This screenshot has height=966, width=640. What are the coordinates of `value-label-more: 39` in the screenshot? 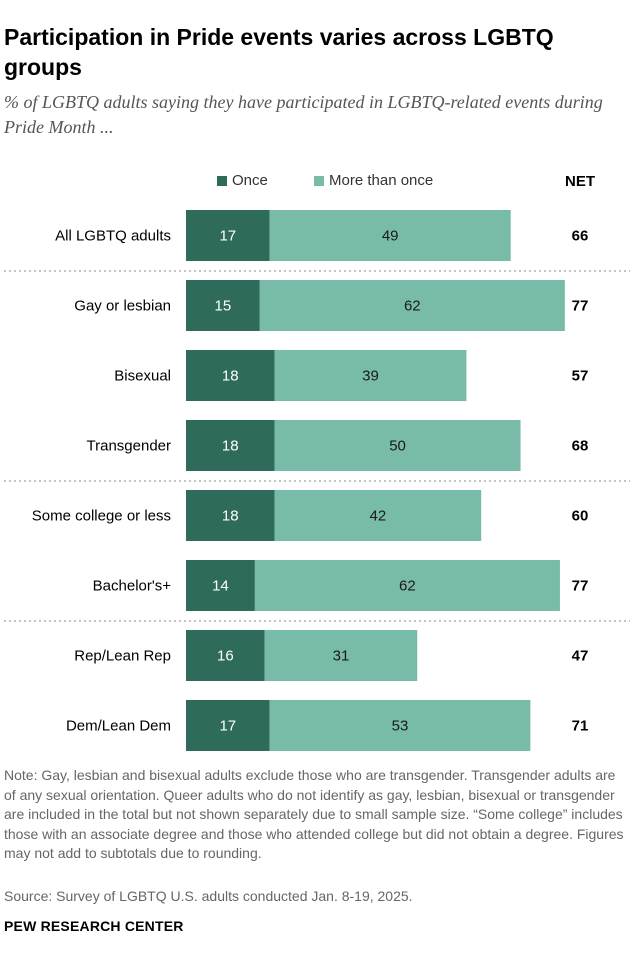 It's located at (370, 376).